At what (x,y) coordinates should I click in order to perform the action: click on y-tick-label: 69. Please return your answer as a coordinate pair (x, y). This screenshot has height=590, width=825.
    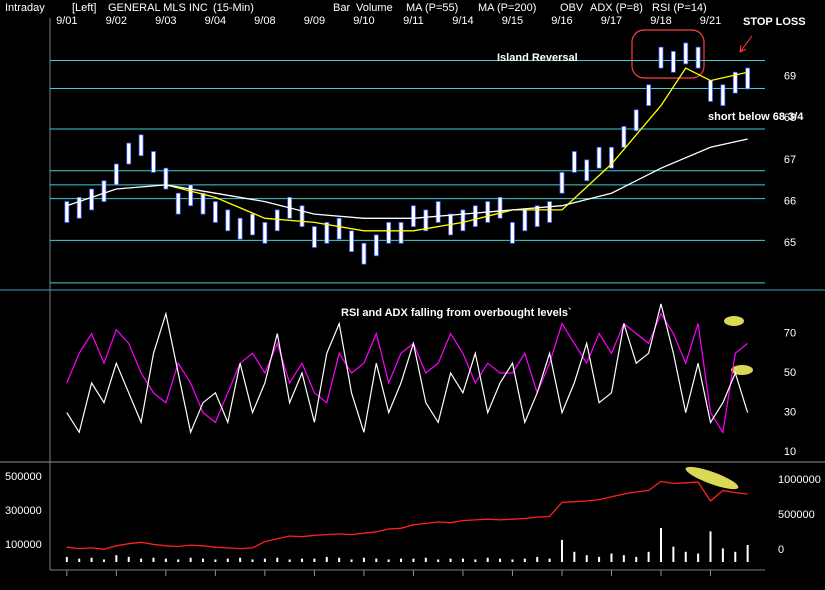
    Looking at the image, I should click on (790, 76).